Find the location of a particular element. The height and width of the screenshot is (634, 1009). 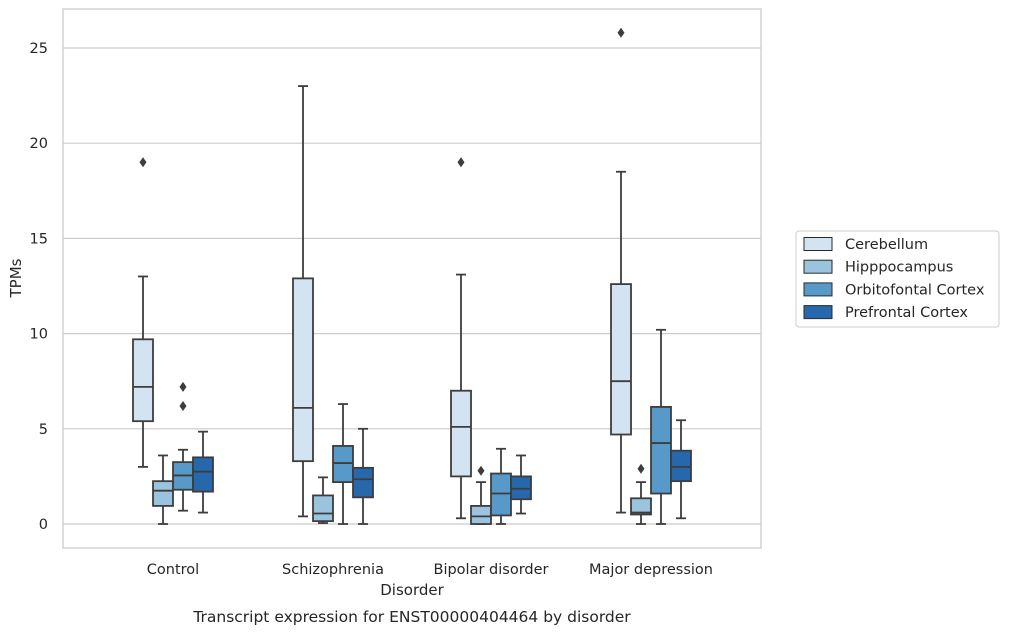

y-tick-label: 20 is located at coordinates (39, 144).